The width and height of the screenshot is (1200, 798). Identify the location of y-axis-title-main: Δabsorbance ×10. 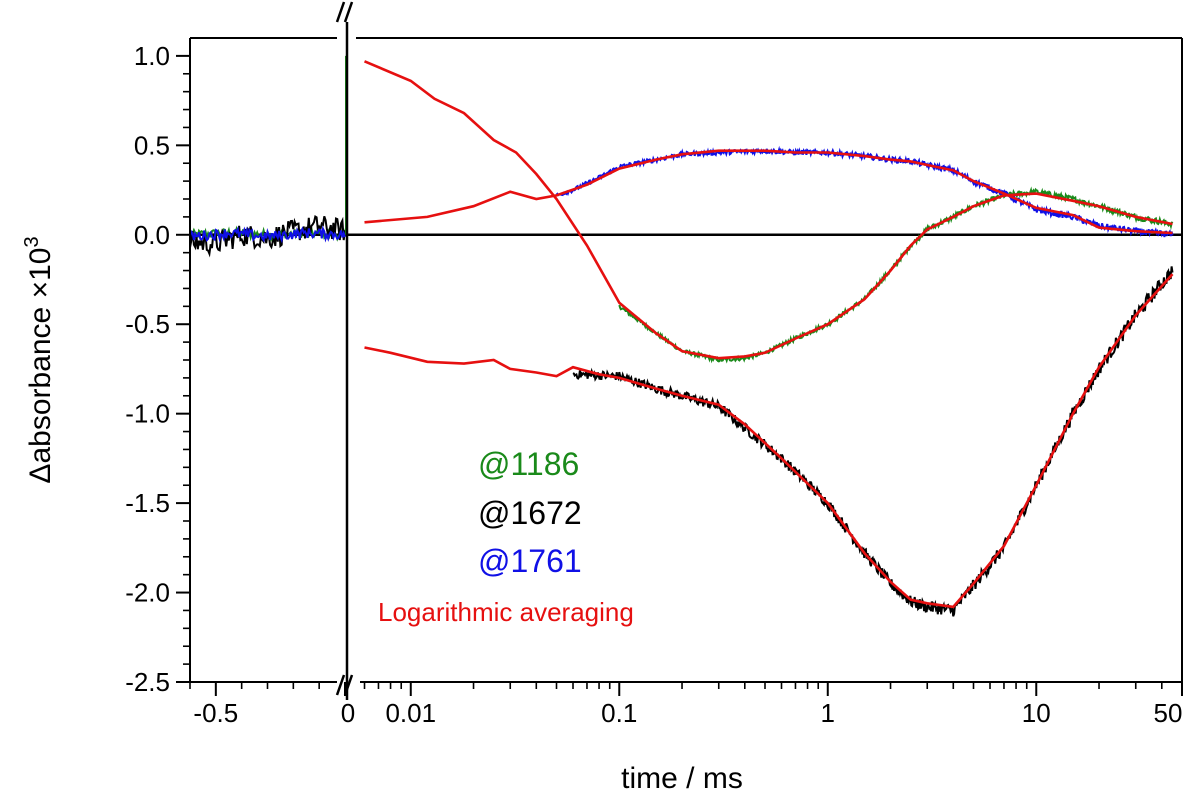
(40, 366).